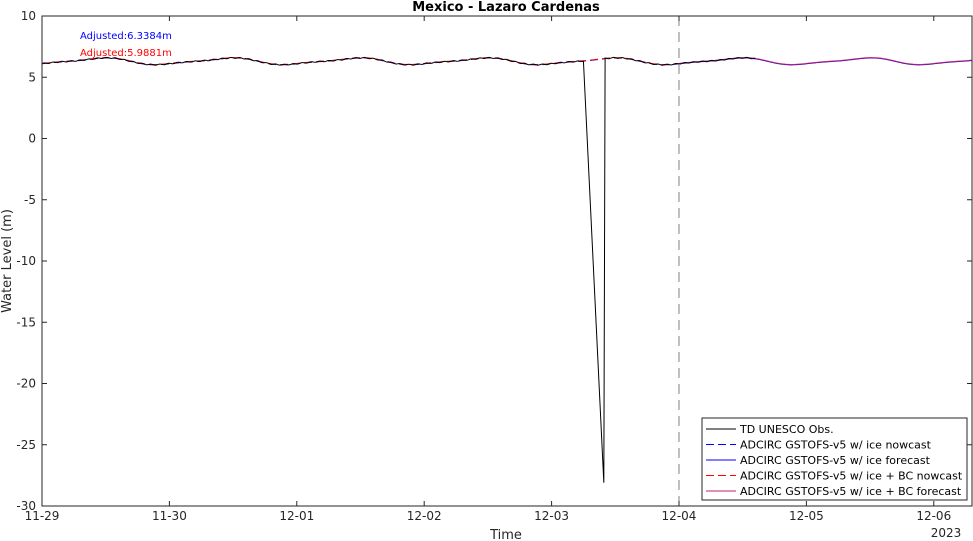  What do you see at coordinates (506, 7) in the screenshot?
I see `chart-title: Mexico - Lazaro Cardenas` at bounding box center [506, 7].